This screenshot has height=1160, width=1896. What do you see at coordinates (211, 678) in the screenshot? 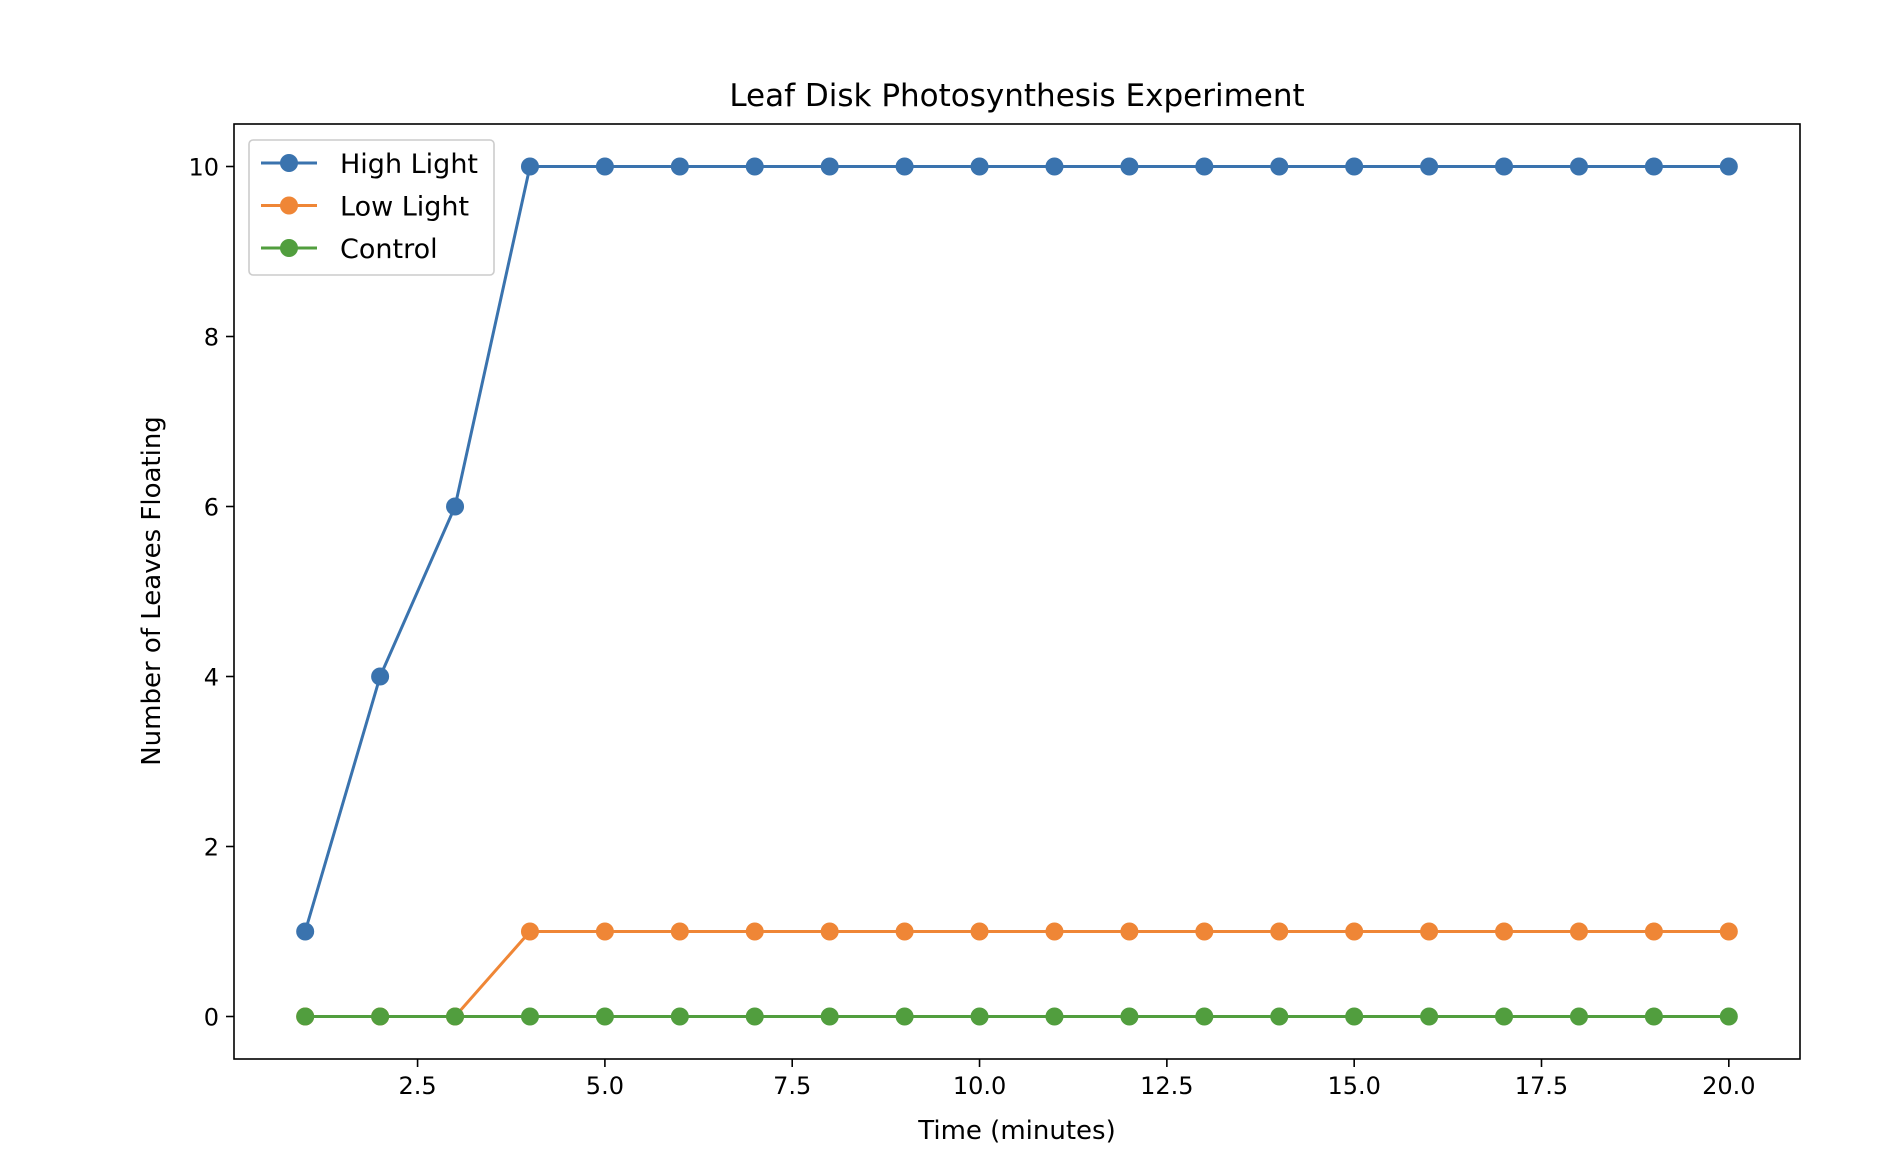
I see `y-tick-label: 4` at bounding box center [211, 678].